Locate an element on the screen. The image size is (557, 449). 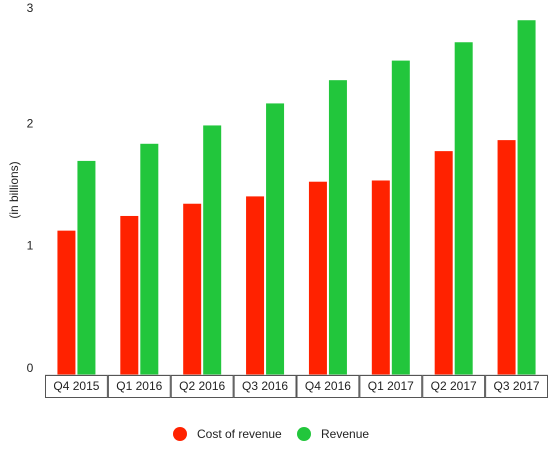
x-tick-label: Q4 2016 is located at coordinates (328, 386).